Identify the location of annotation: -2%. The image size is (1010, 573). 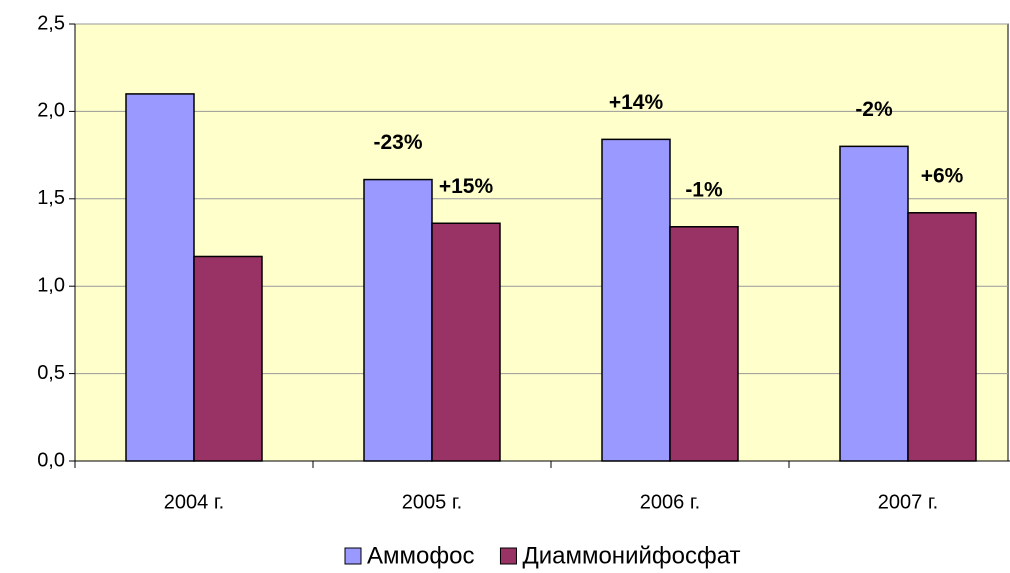
(874, 109).